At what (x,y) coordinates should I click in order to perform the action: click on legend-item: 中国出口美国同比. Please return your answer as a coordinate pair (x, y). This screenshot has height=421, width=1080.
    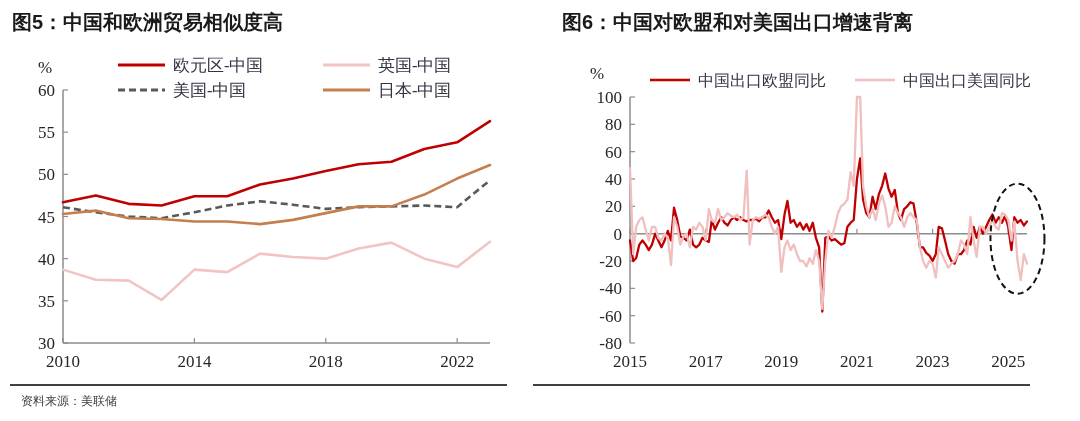
    Looking at the image, I should click on (943, 80).